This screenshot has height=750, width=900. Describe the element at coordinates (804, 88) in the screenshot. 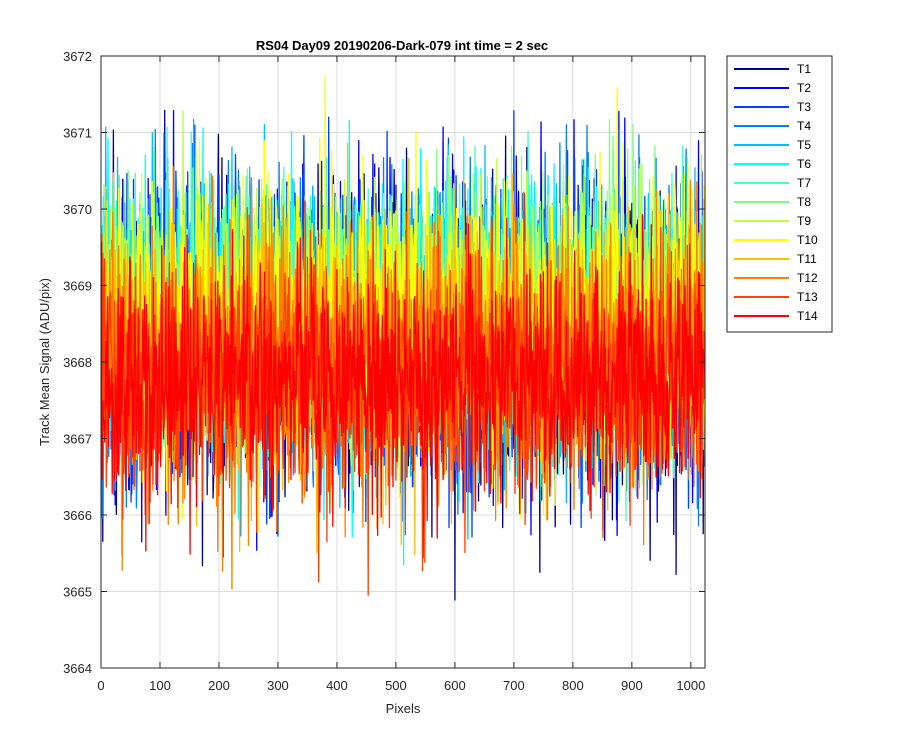

I see `legend-label-t2: T2` at that location.